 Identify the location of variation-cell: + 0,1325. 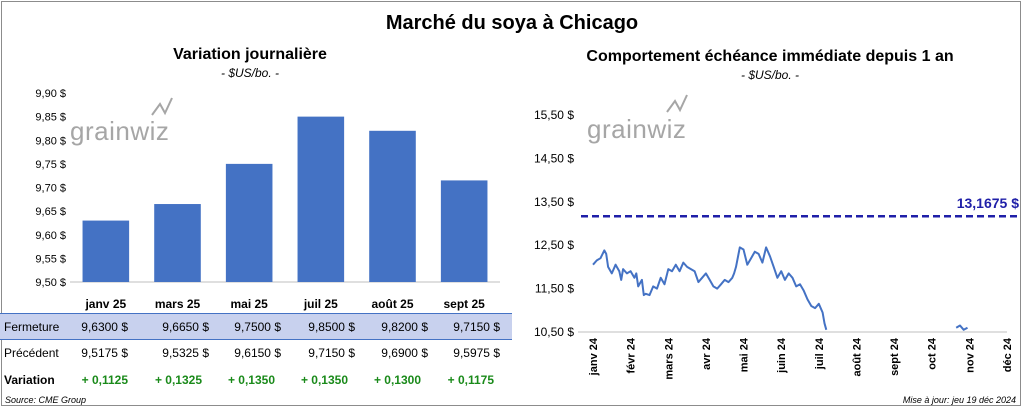
(178, 380).